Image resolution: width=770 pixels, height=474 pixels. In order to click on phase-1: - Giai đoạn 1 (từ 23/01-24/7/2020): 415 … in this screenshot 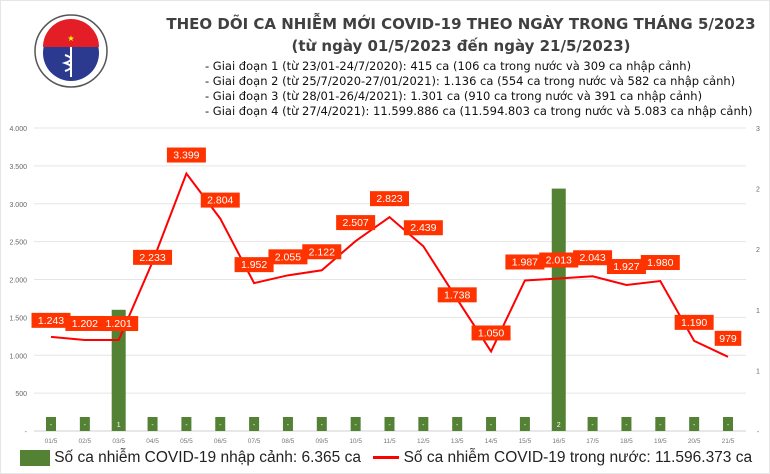, I will do `click(448, 66)`.